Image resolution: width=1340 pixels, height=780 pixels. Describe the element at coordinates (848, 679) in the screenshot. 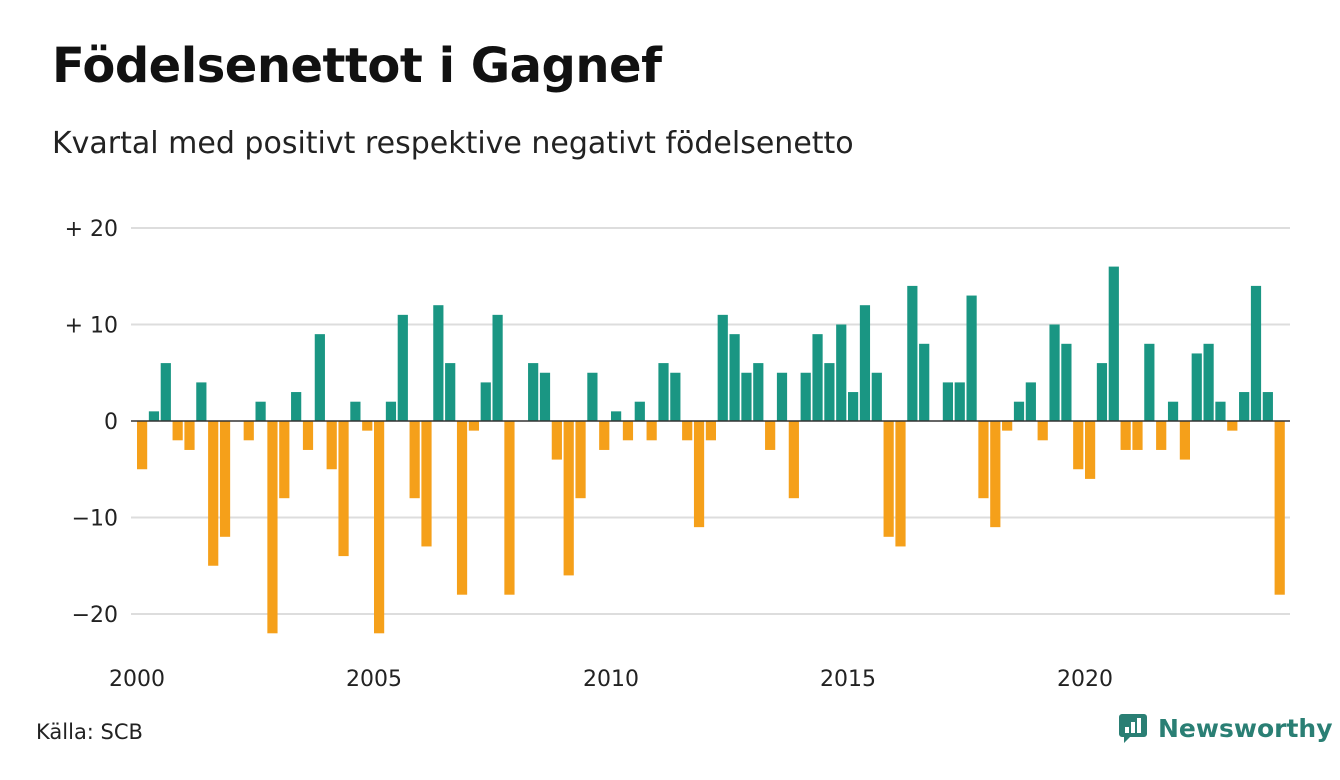

I see `x-tick-label: 2015` at that location.